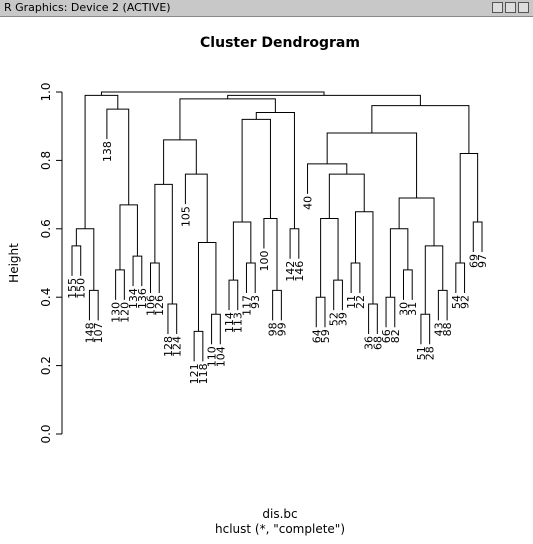  Describe the element at coordinates (497, 7) in the screenshot. I see `minimize-button` at that location.